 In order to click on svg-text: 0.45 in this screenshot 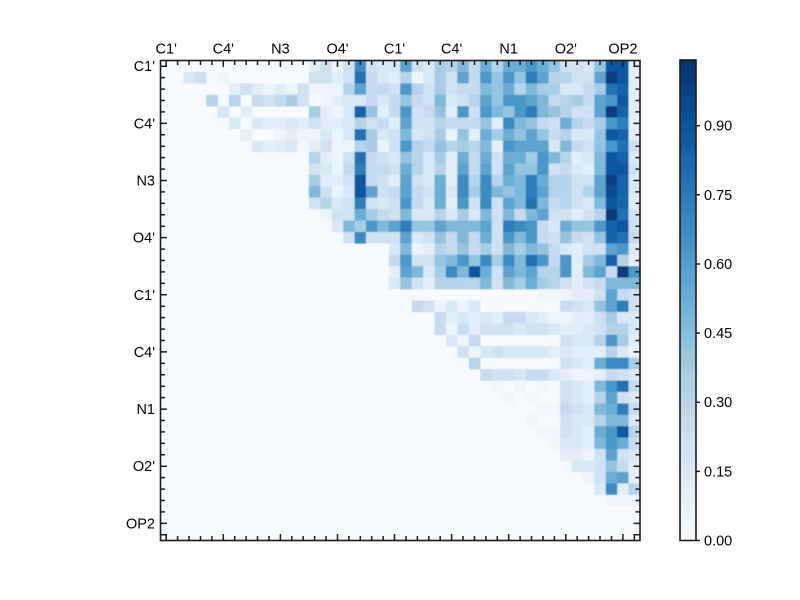, I will do `click(718, 334)`.